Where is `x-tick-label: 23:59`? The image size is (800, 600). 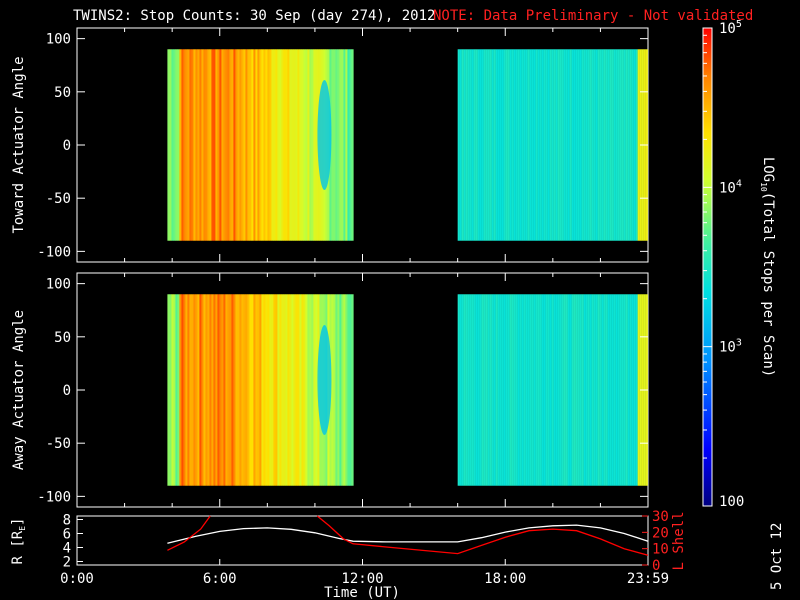 x-tick-label: 23:59 is located at coordinates (648, 579).